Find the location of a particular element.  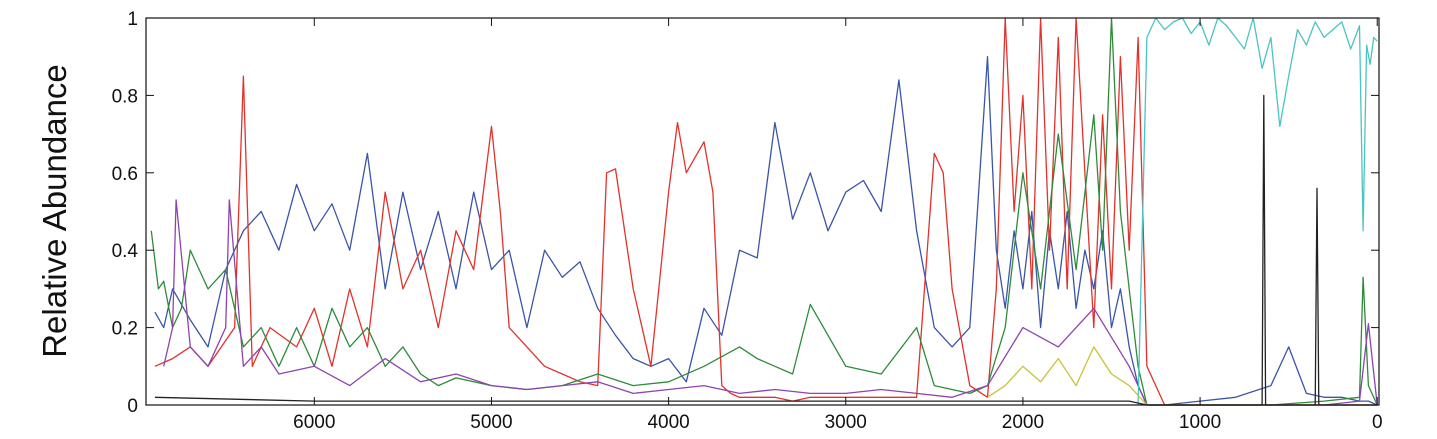

y-tick-label: 0.2 is located at coordinates (125, 329).